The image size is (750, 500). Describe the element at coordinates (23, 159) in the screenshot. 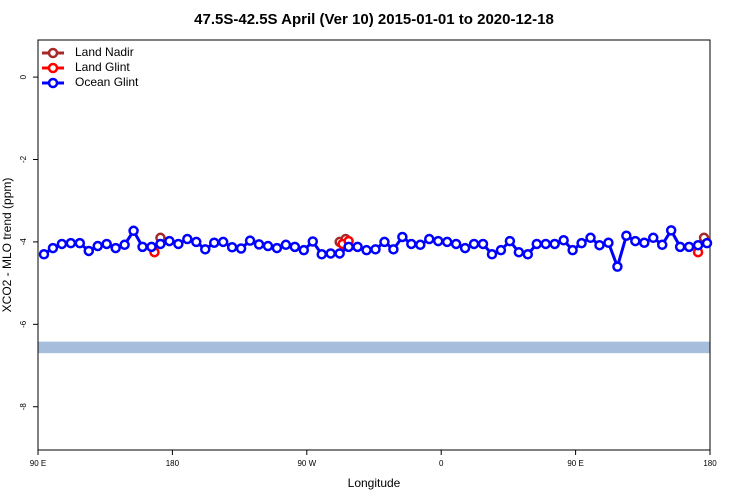

I see `y-tick-label: -2` at that location.